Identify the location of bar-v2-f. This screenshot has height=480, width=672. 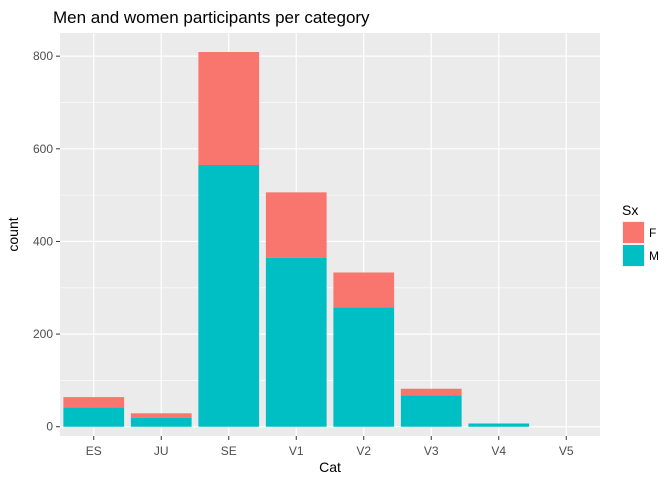
(364, 290).